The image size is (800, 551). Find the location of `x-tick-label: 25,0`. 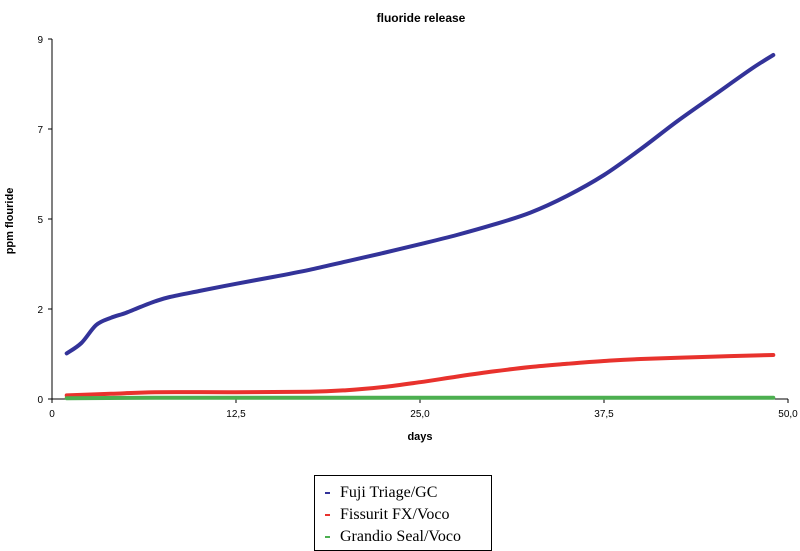

x-tick-label: 25,0 is located at coordinates (420, 414).